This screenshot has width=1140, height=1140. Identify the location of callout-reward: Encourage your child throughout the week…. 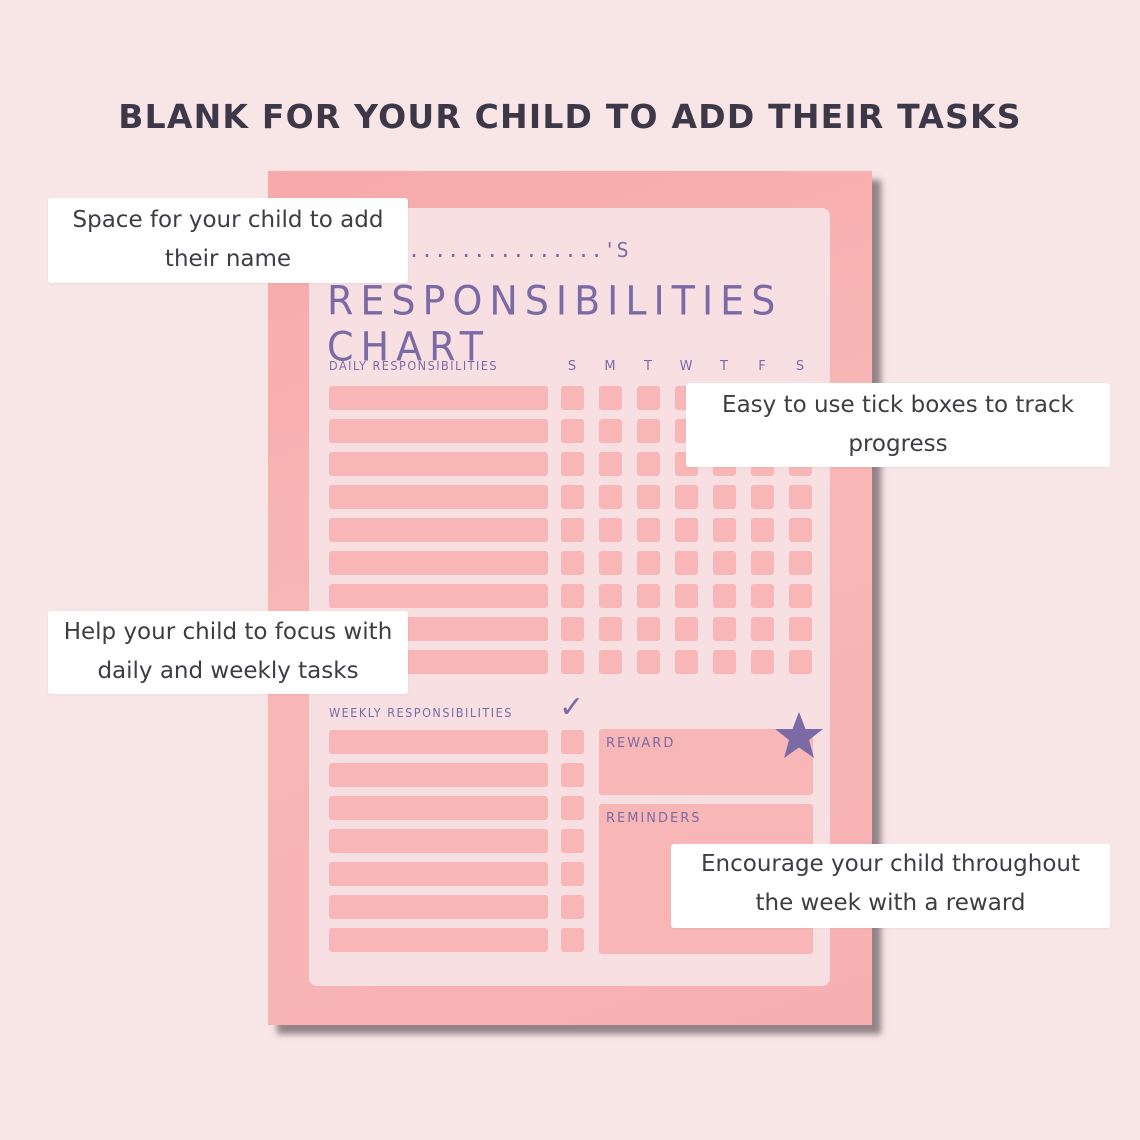
(890, 886).